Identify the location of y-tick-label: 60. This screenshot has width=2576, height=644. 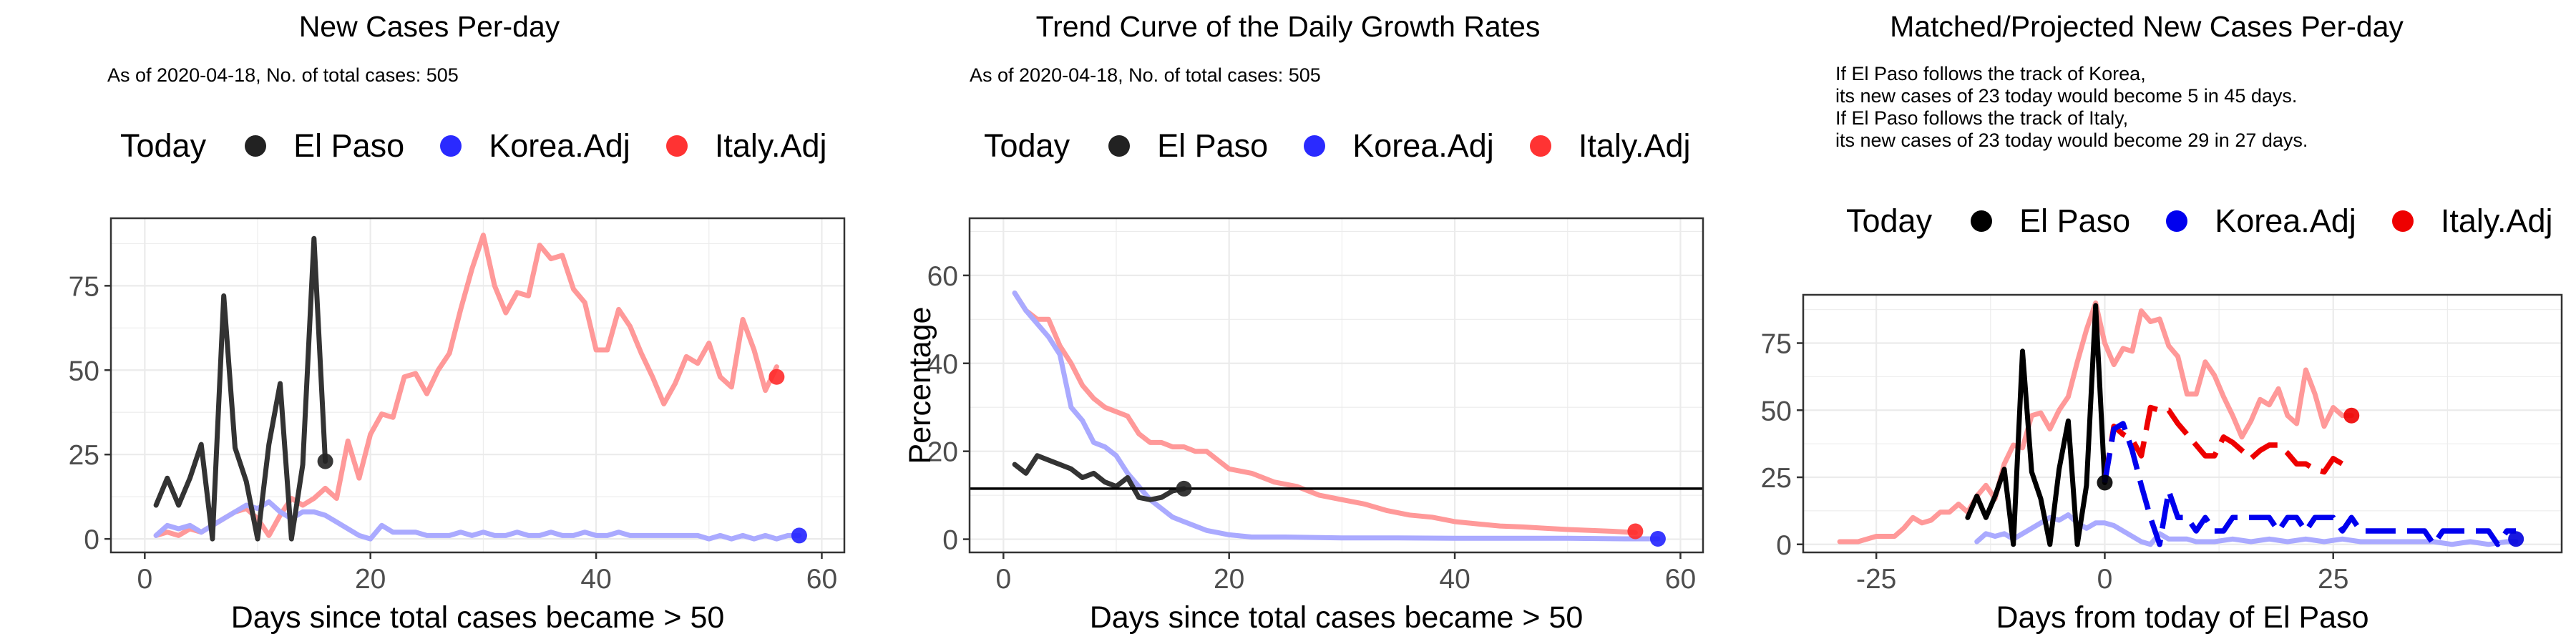
(942, 276).